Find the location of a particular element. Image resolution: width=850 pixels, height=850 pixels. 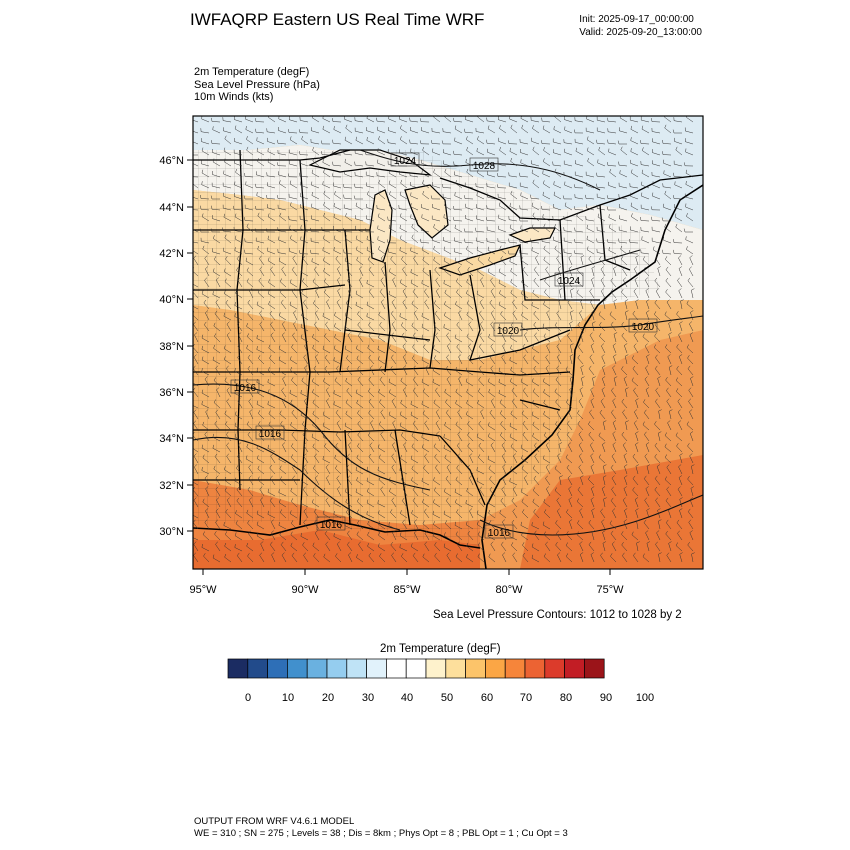

lon-tick-label: 95°W is located at coordinates (203, 590).